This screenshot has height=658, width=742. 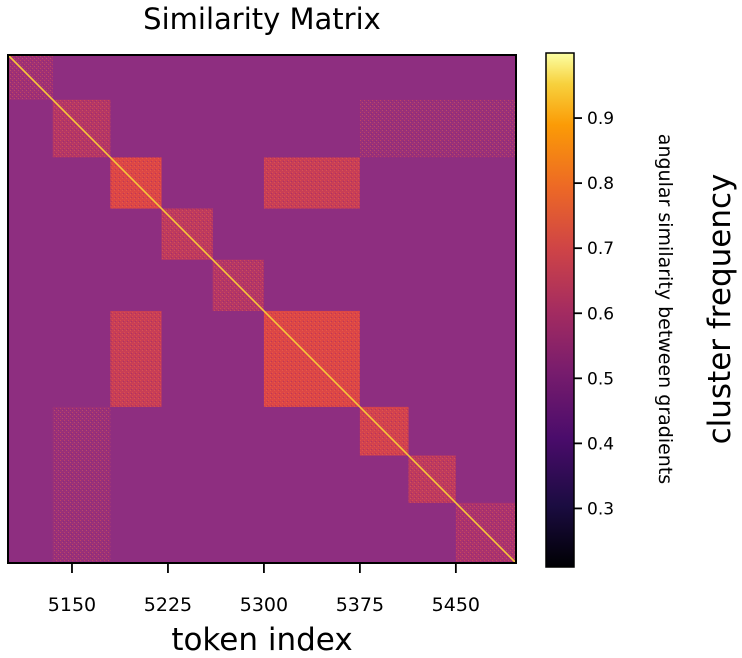 I want to click on x-tick-label: 5300, so click(x=264, y=605).